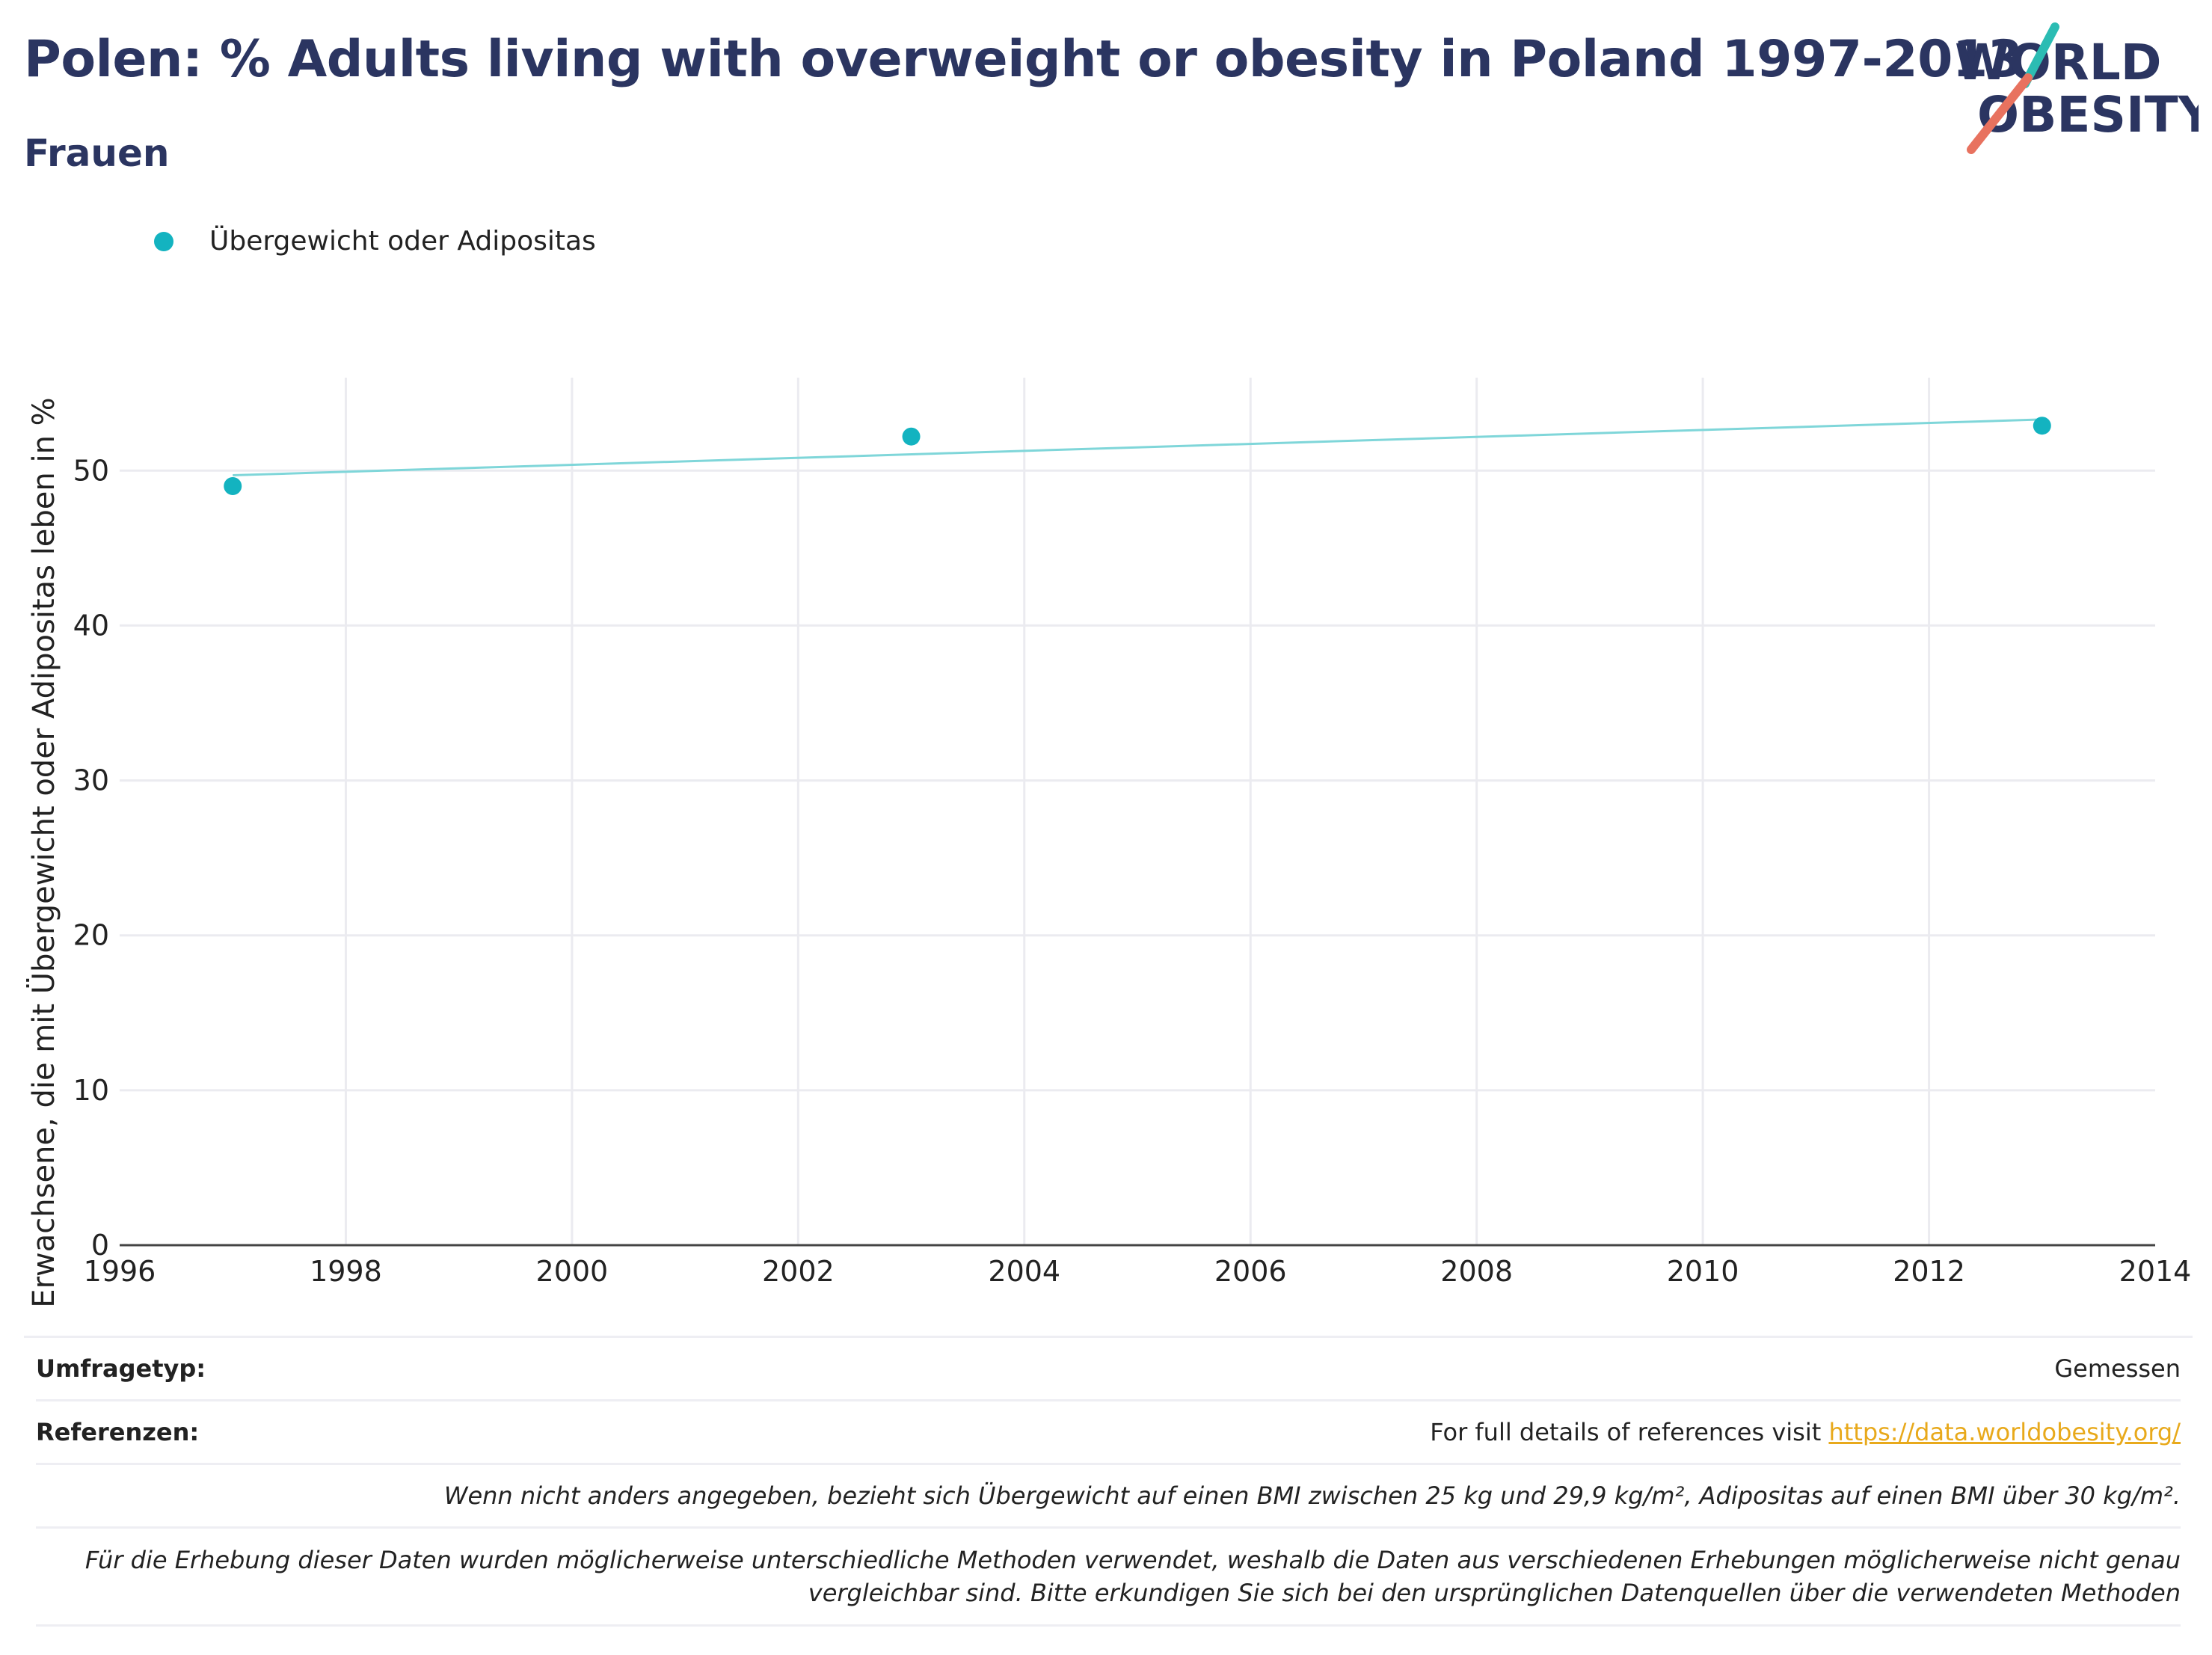  Describe the element at coordinates (1024, 1271) in the screenshot. I see `x-tick-label-2004: 2004` at that location.